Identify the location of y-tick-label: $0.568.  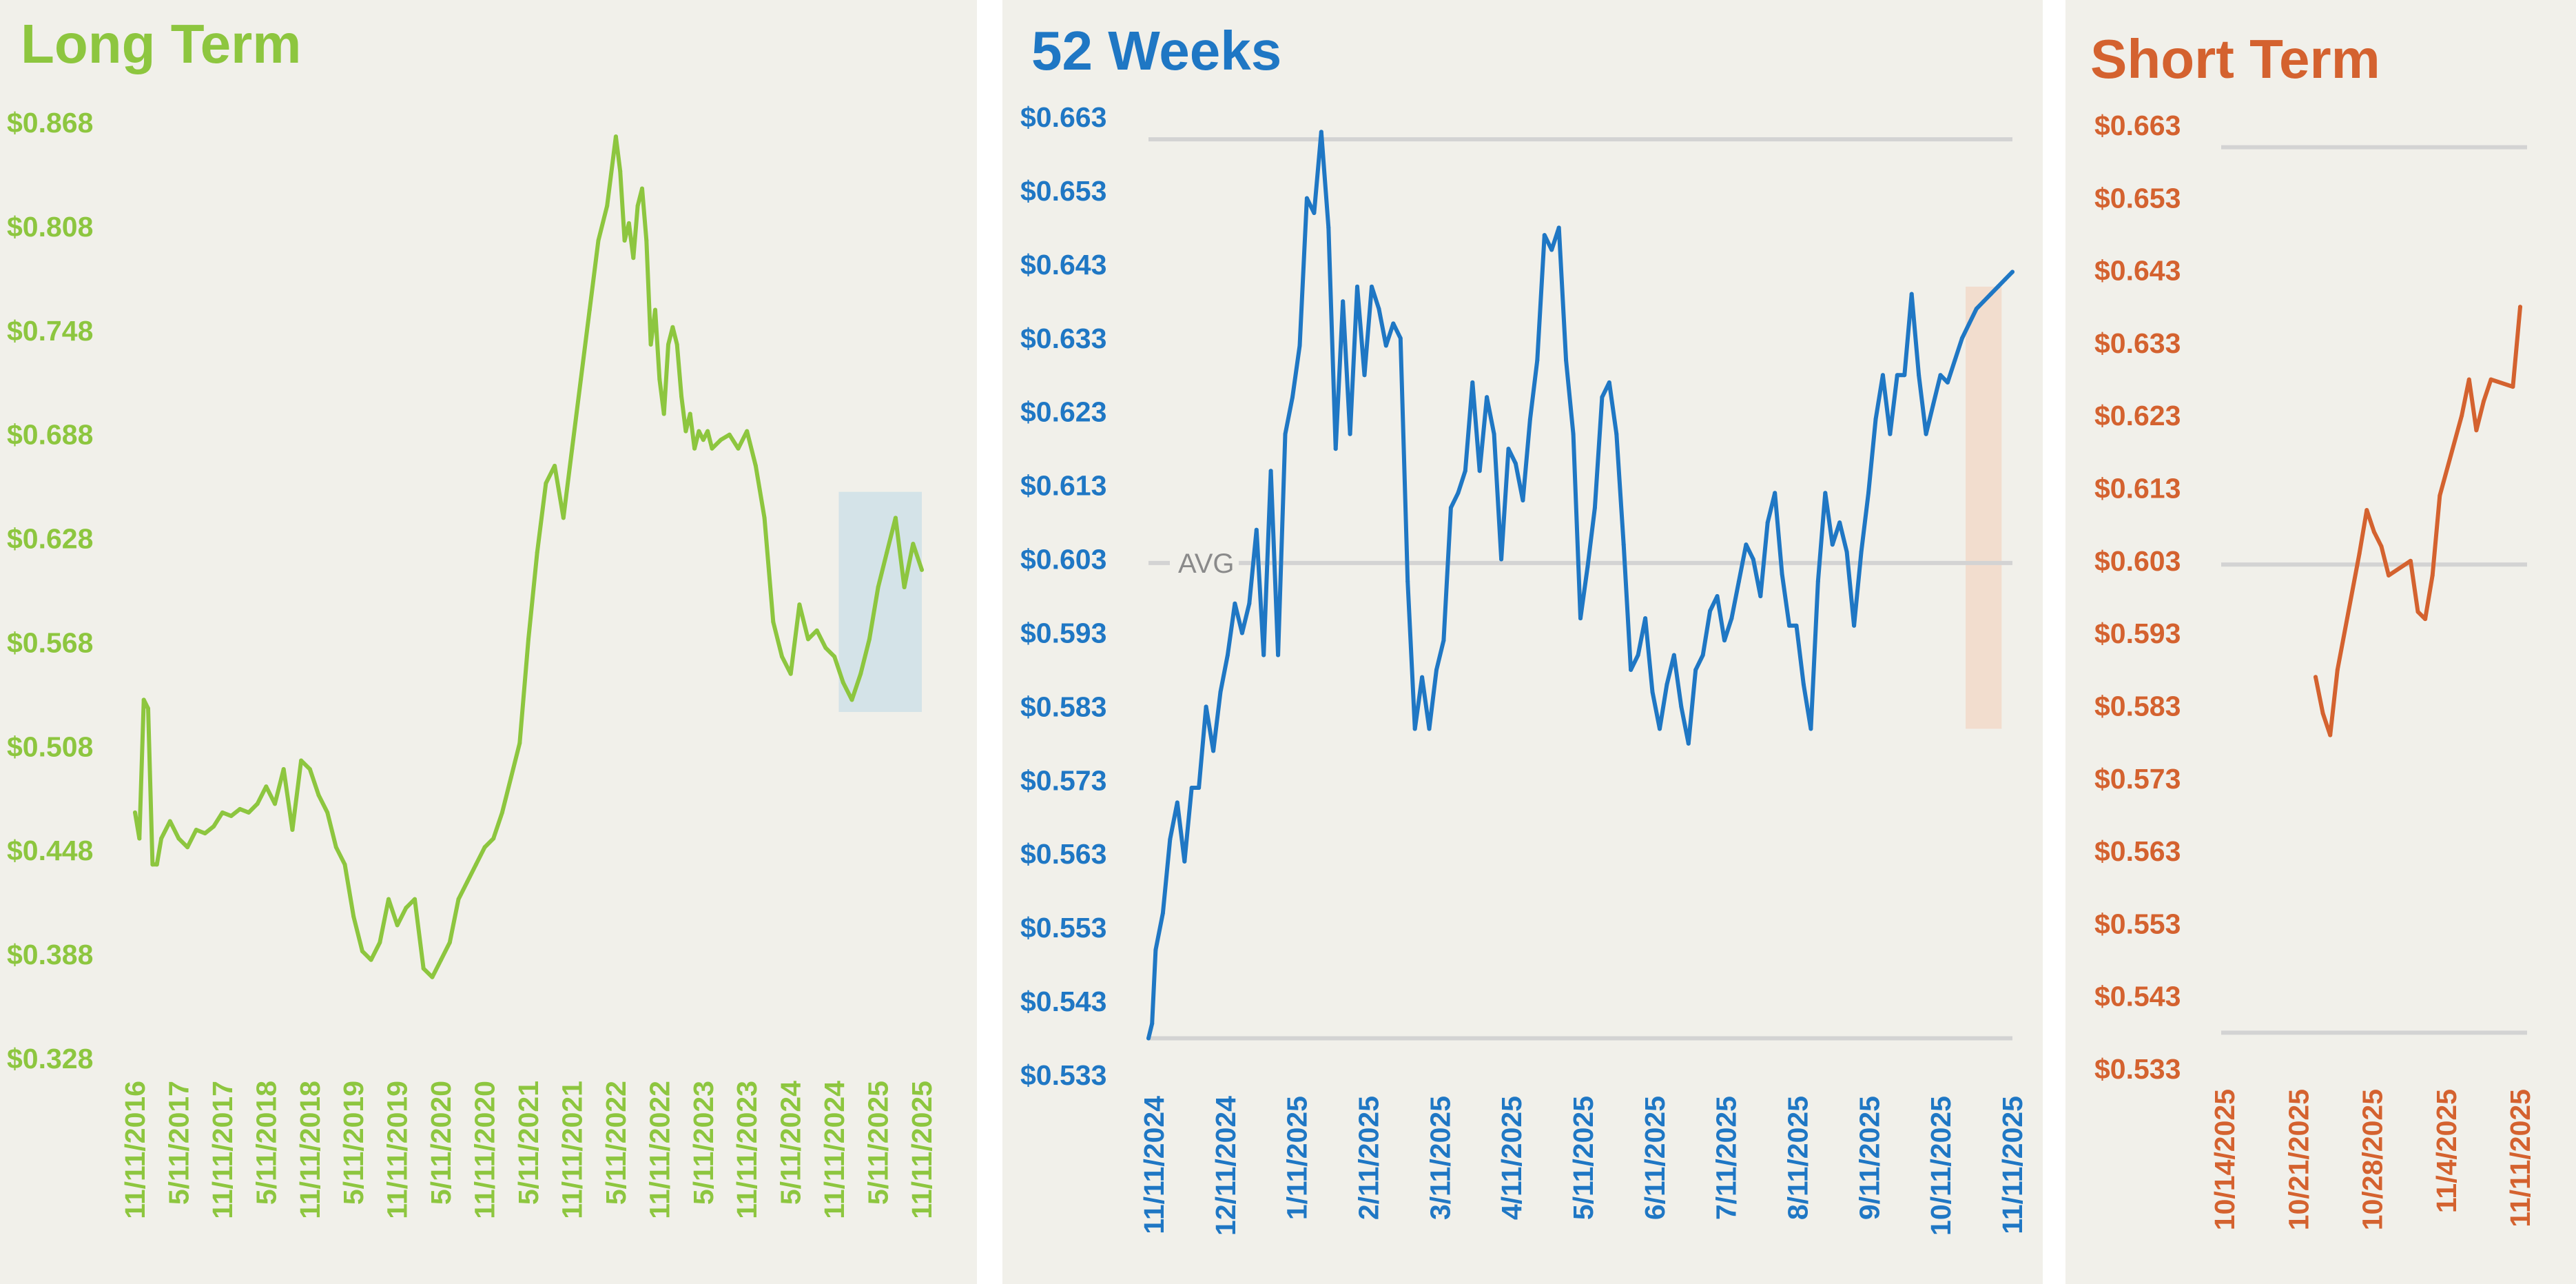
(50, 642).